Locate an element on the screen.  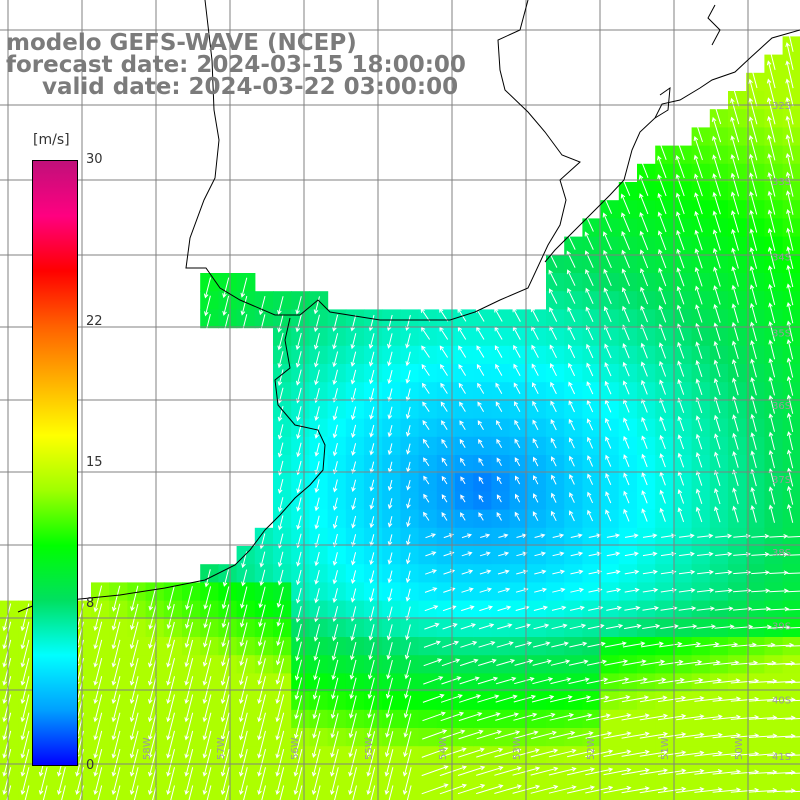
colorbar is located at coordinates (55, 463).